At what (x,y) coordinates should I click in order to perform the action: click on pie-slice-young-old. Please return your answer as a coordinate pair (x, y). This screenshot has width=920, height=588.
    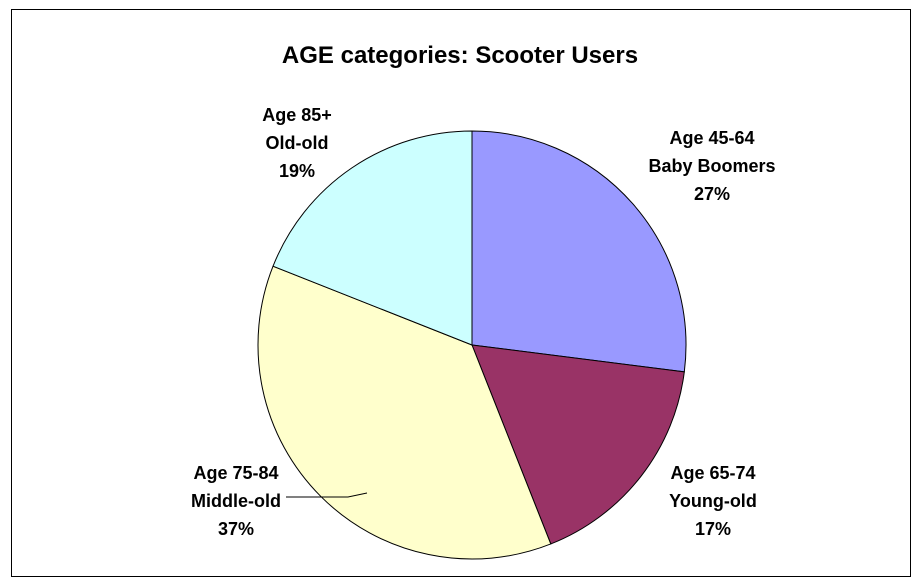
    Looking at the image, I should click on (578, 444).